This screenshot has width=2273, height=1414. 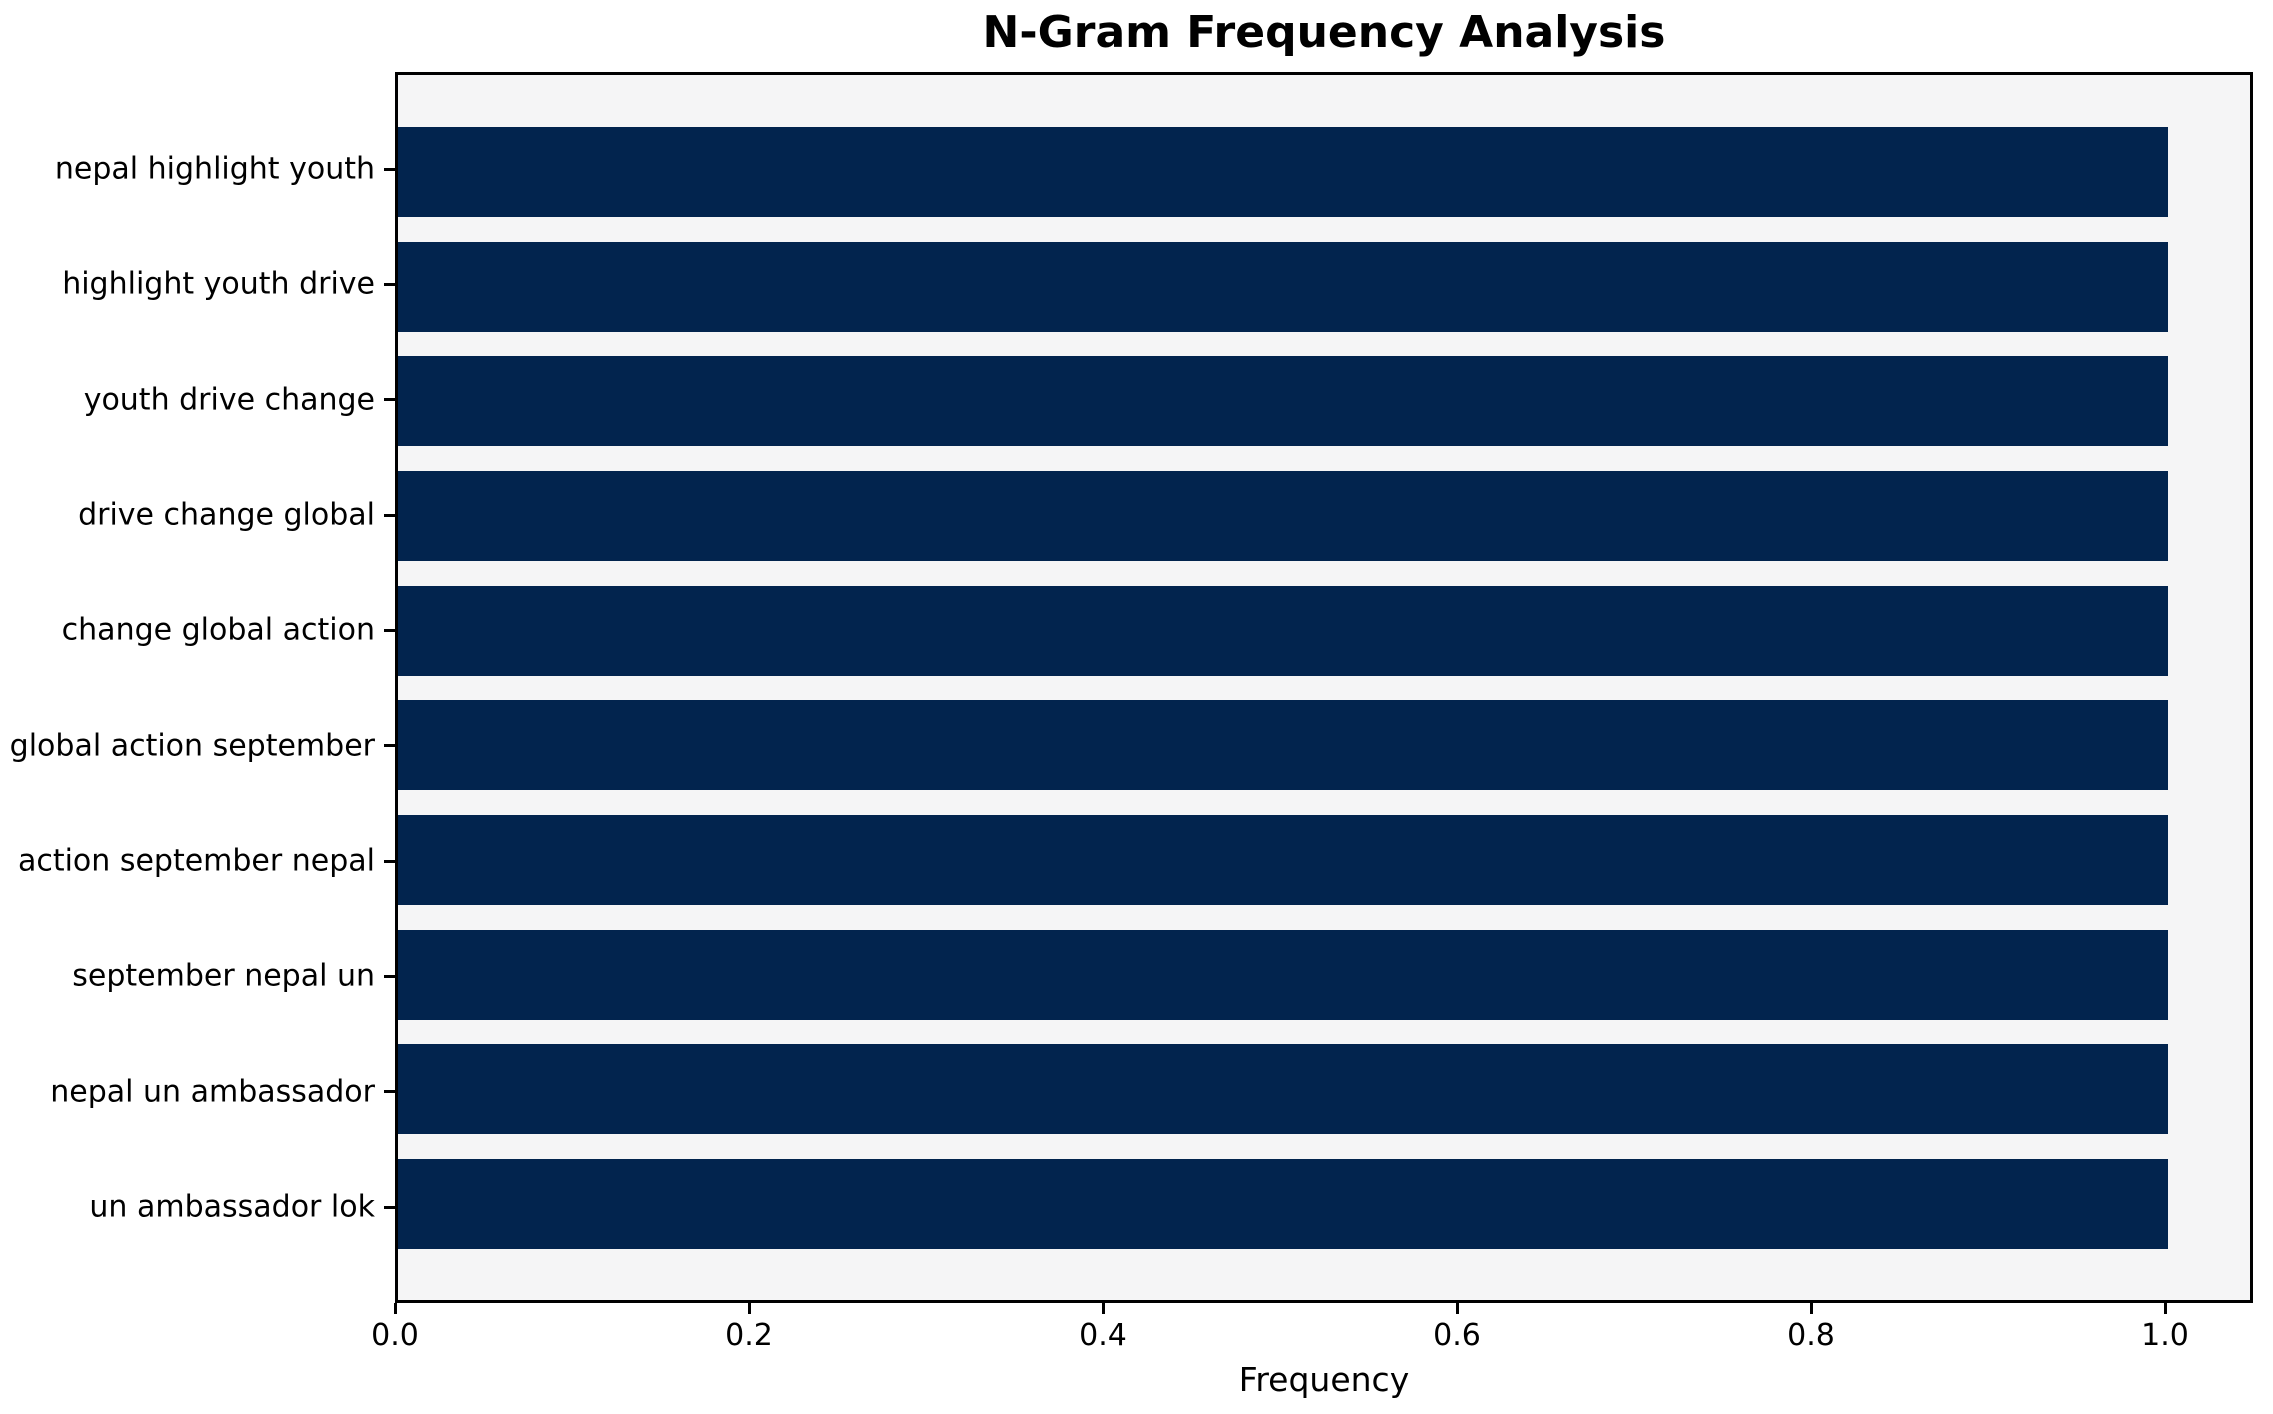 What do you see at coordinates (214, 169) in the screenshot?
I see `y-tick-label: nepal highlight youth` at bounding box center [214, 169].